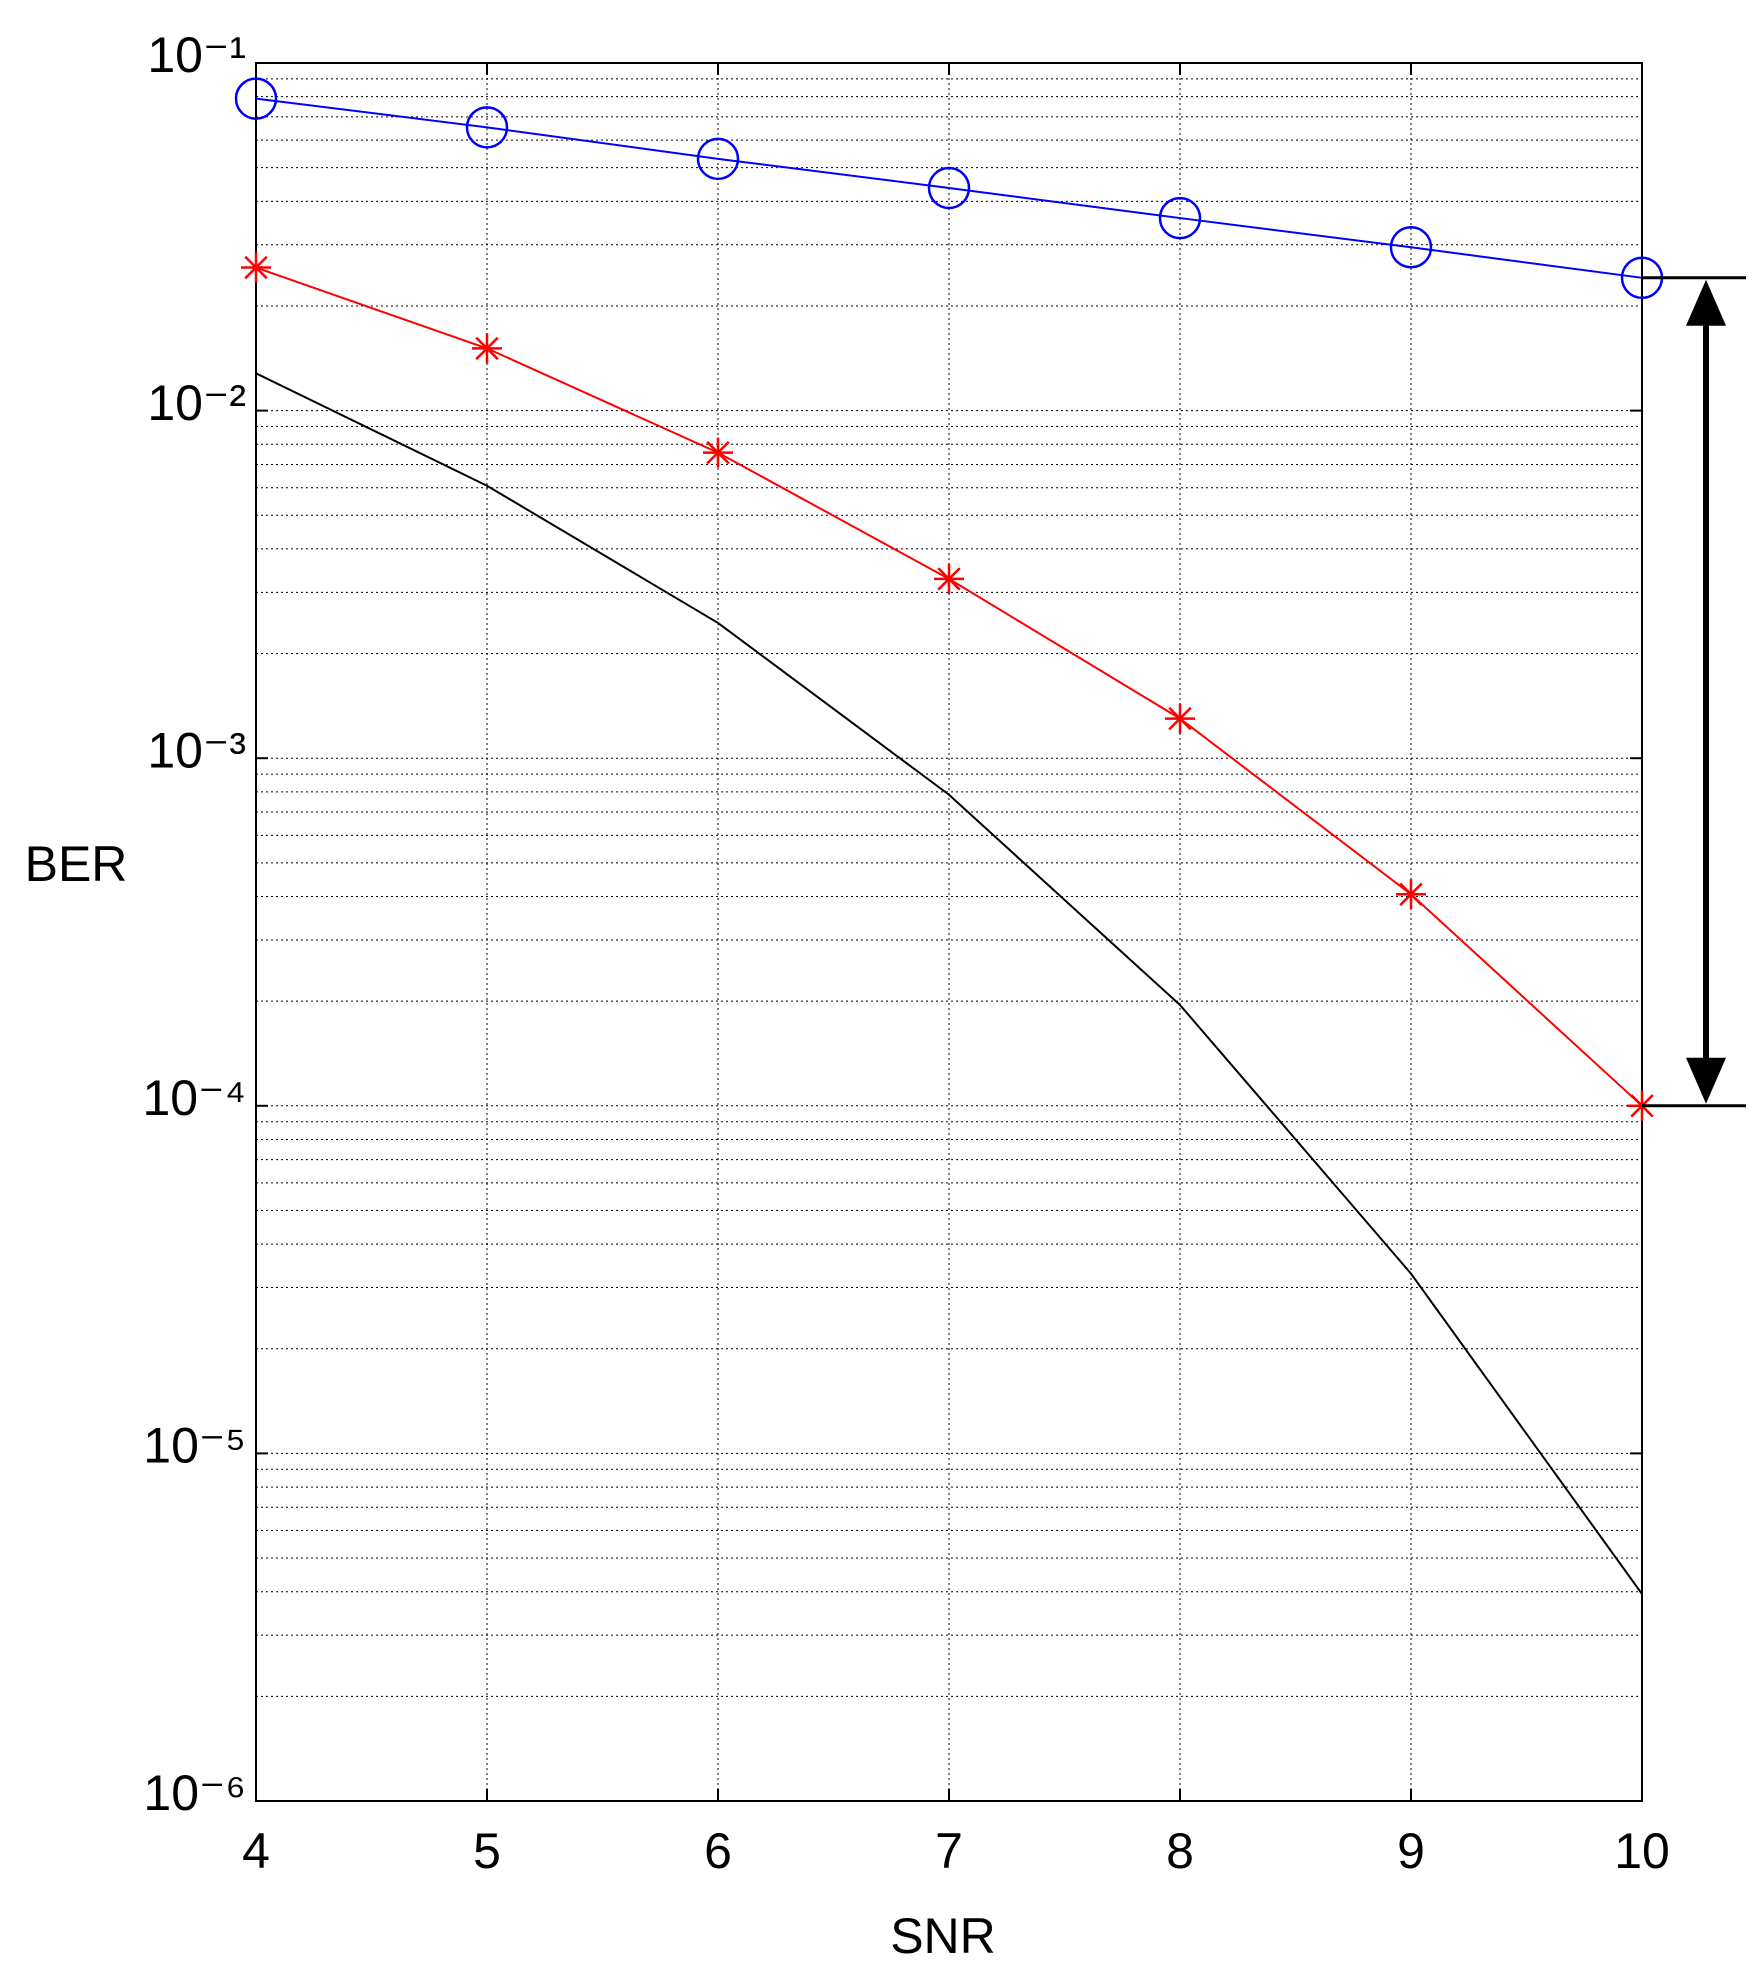 The image size is (1753, 1978). I want to click on y-tick-label: 10⁻⁴, so click(195, 1098).